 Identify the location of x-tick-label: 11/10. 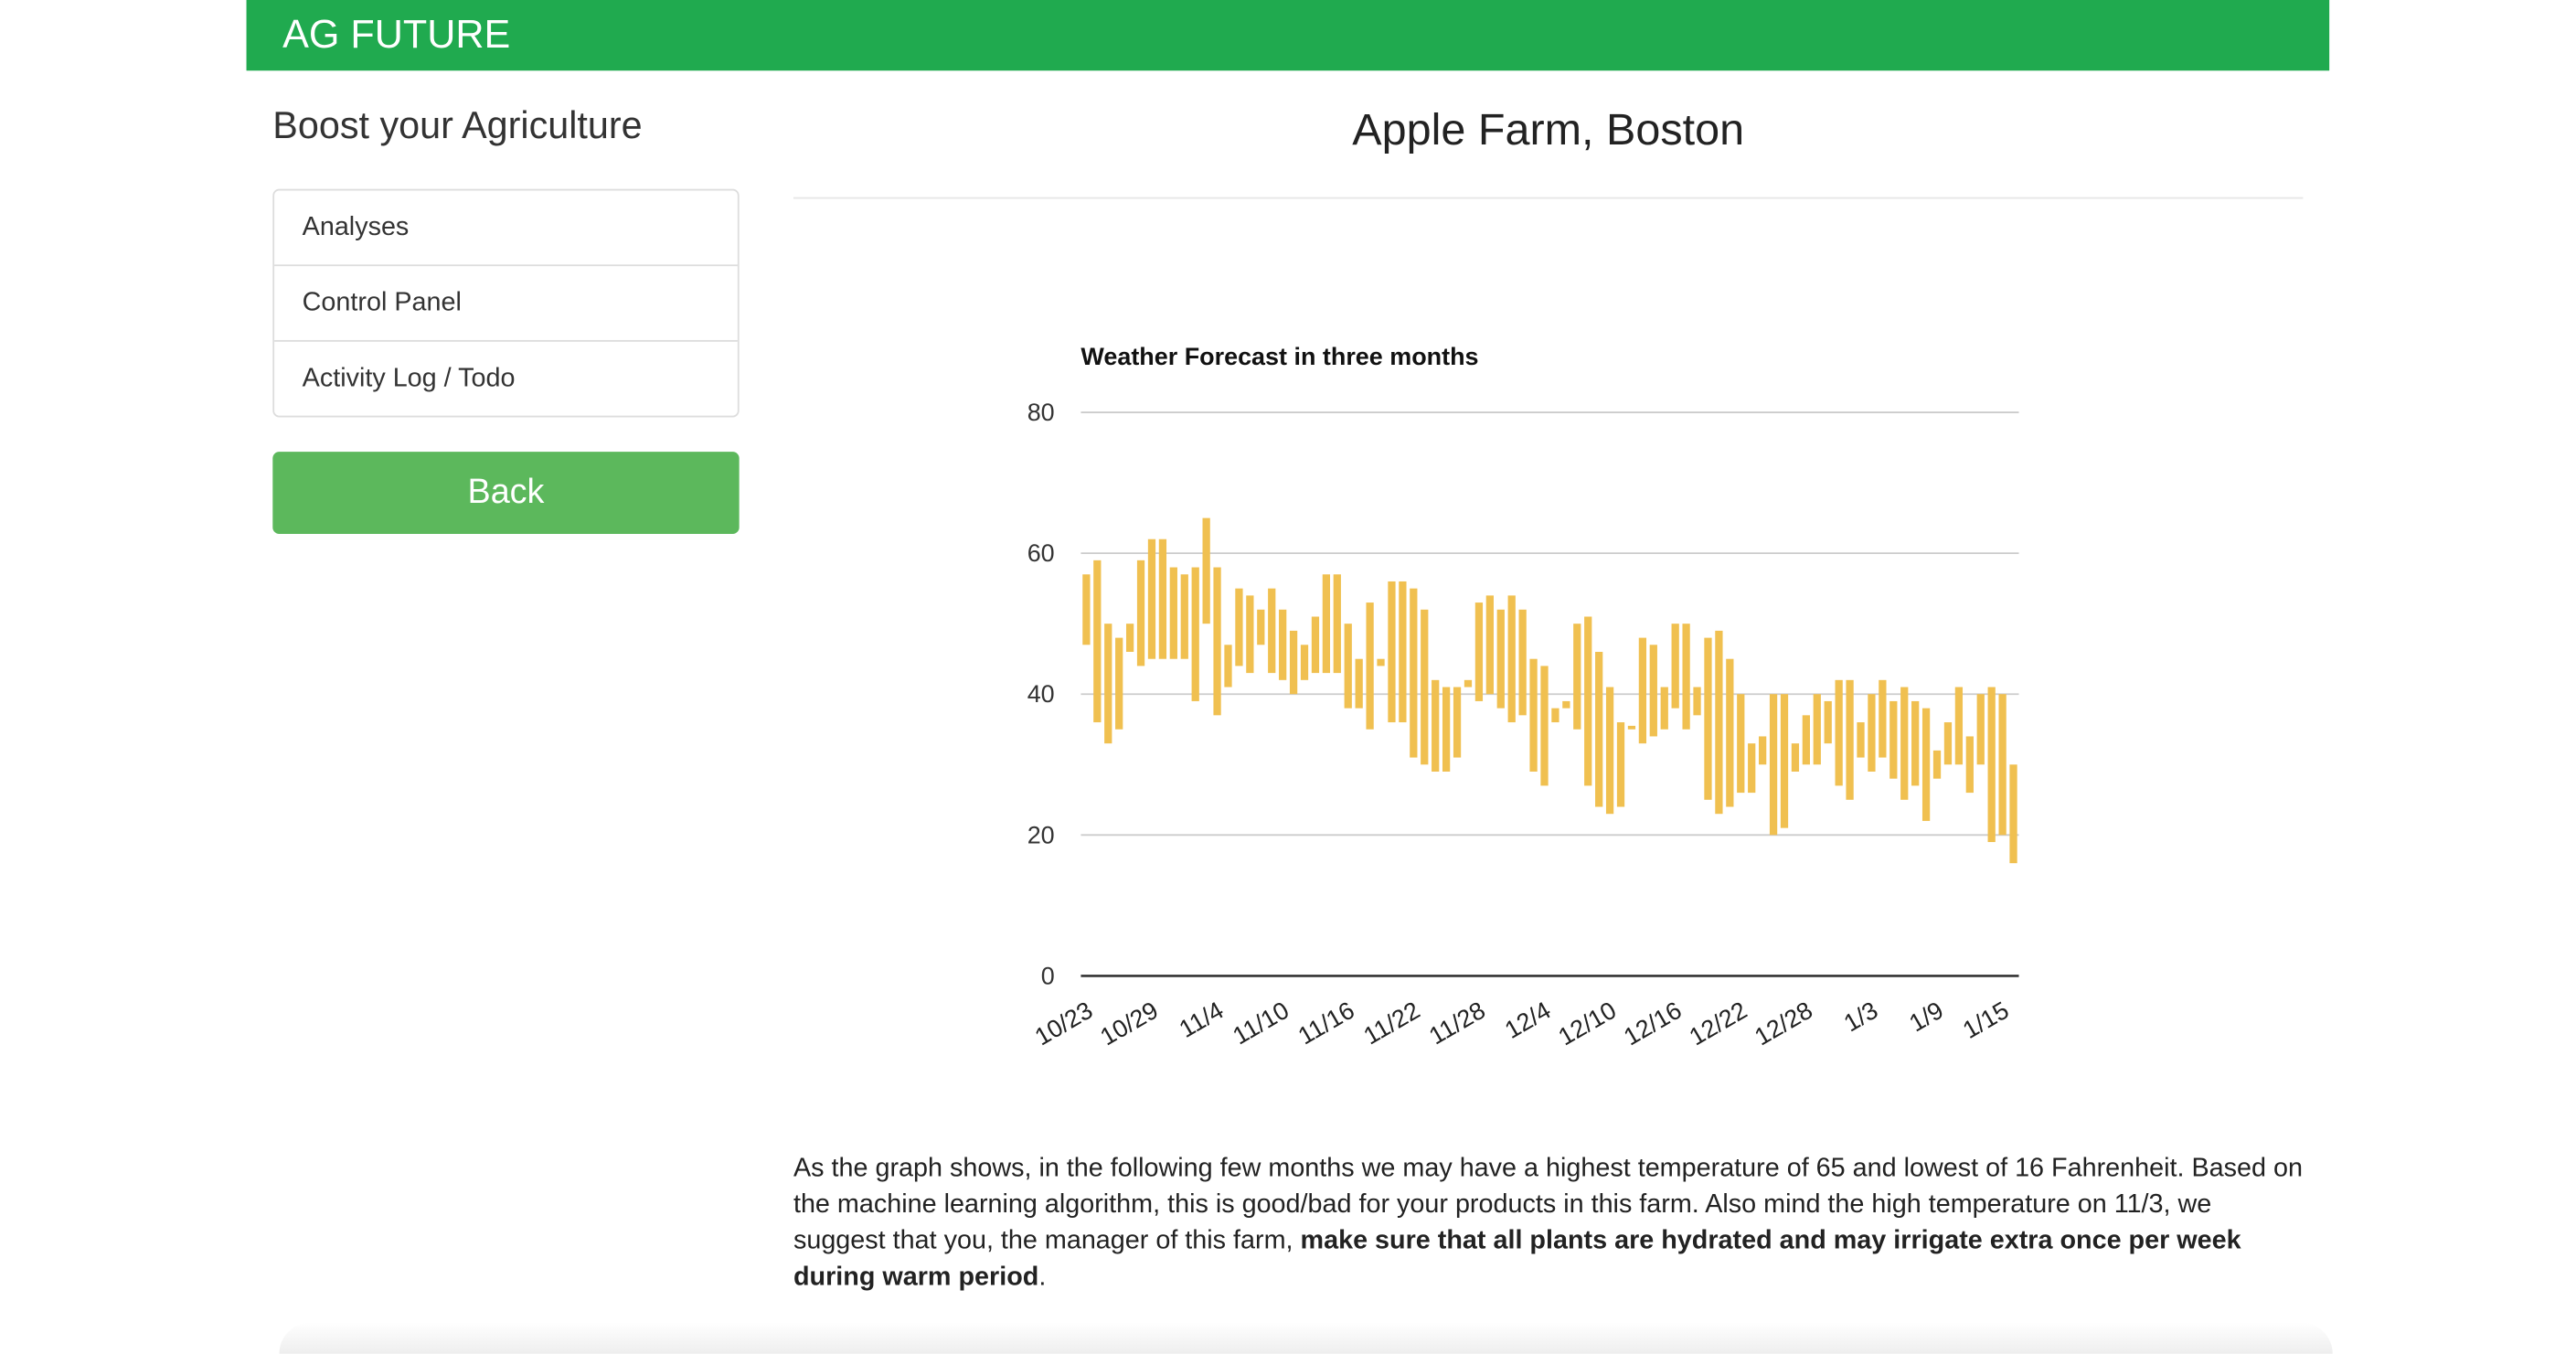
(1261, 1023).